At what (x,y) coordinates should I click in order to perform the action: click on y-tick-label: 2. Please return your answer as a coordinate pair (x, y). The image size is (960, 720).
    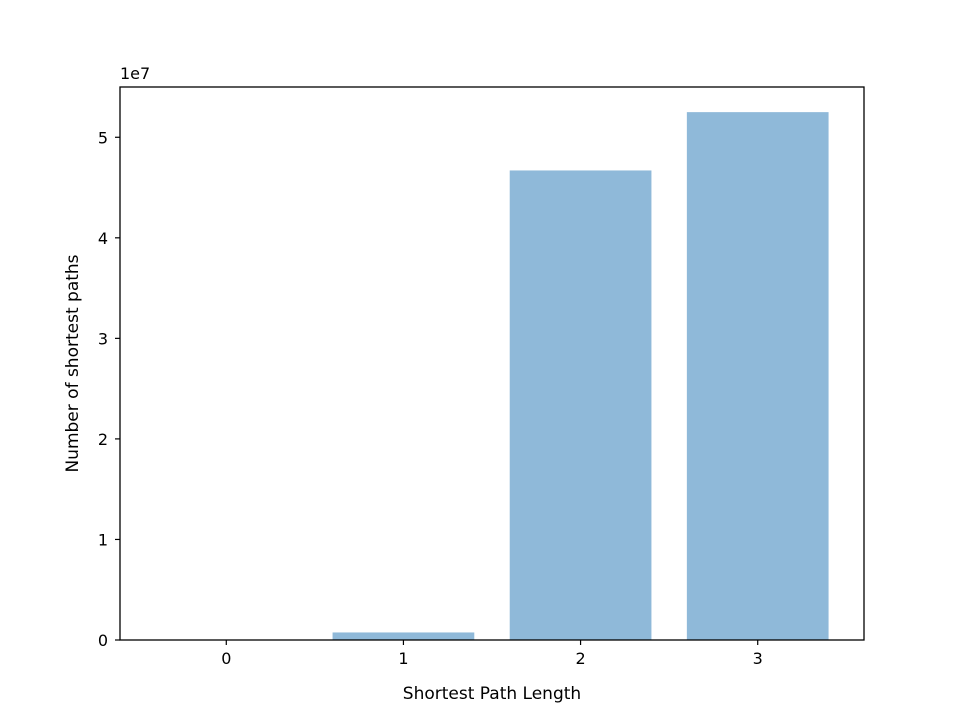
    Looking at the image, I should click on (103, 439).